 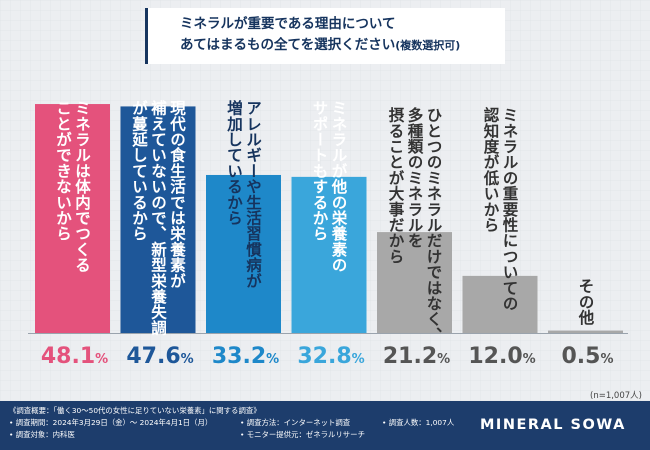 What do you see at coordinates (396, 185) in the screenshot?
I see `bar-label-5-col-3: 摂ることが大事だから` at bounding box center [396, 185].